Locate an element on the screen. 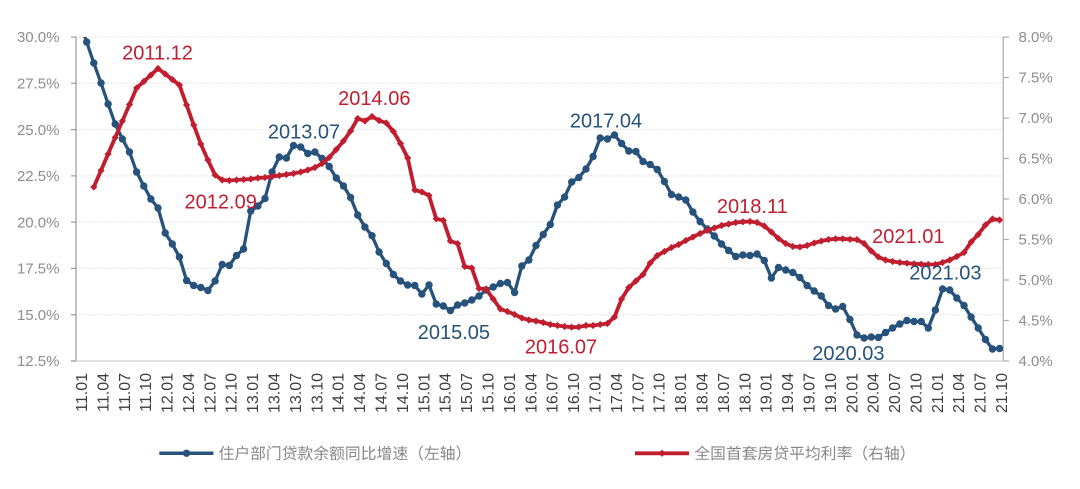 The height and width of the screenshot is (489, 1080). svg-text: 20.07 is located at coordinates (895, 393).